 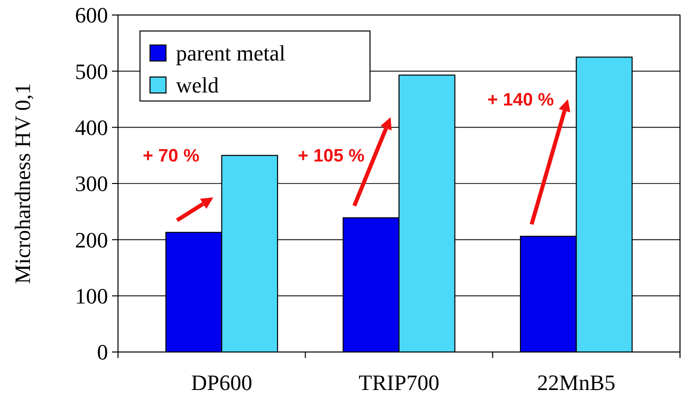 What do you see at coordinates (91, 239) in the screenshot?
I see `y-tick-label: 200` at bounding box center [91, 239].